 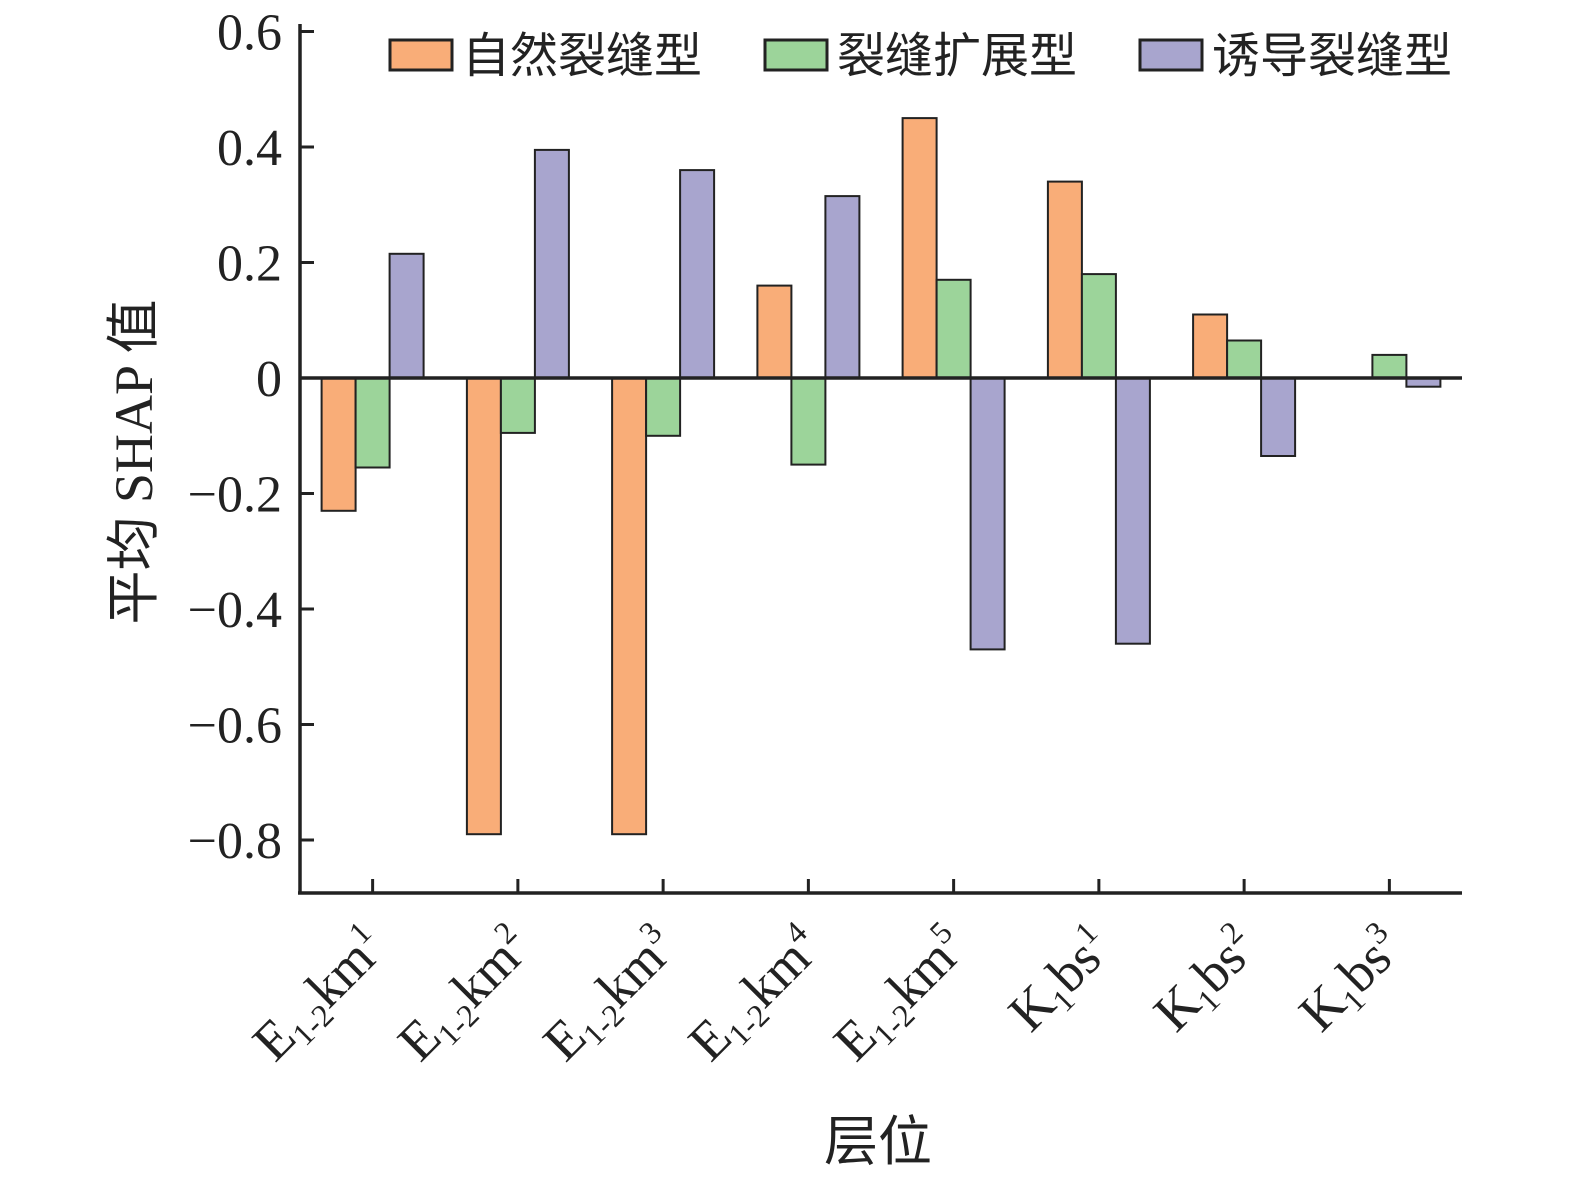 What do you see at coordinates (551, 263) in the screenshot?
I see `bar-3-E1-2km2` at bounding box center [551, 263].